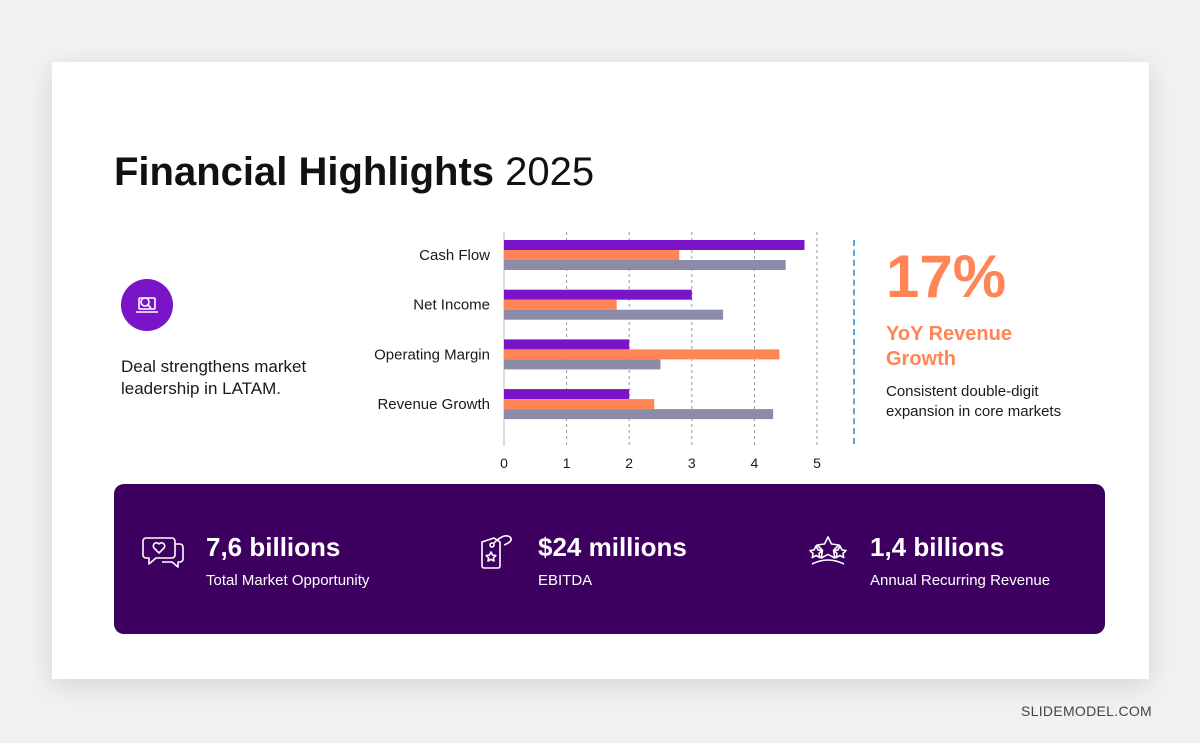 The image size is (1200, 743). What do you see at coordinates (629, 463) in the screenshot?
I see `x-tick-label: 2` at bounding box center [629, 463].